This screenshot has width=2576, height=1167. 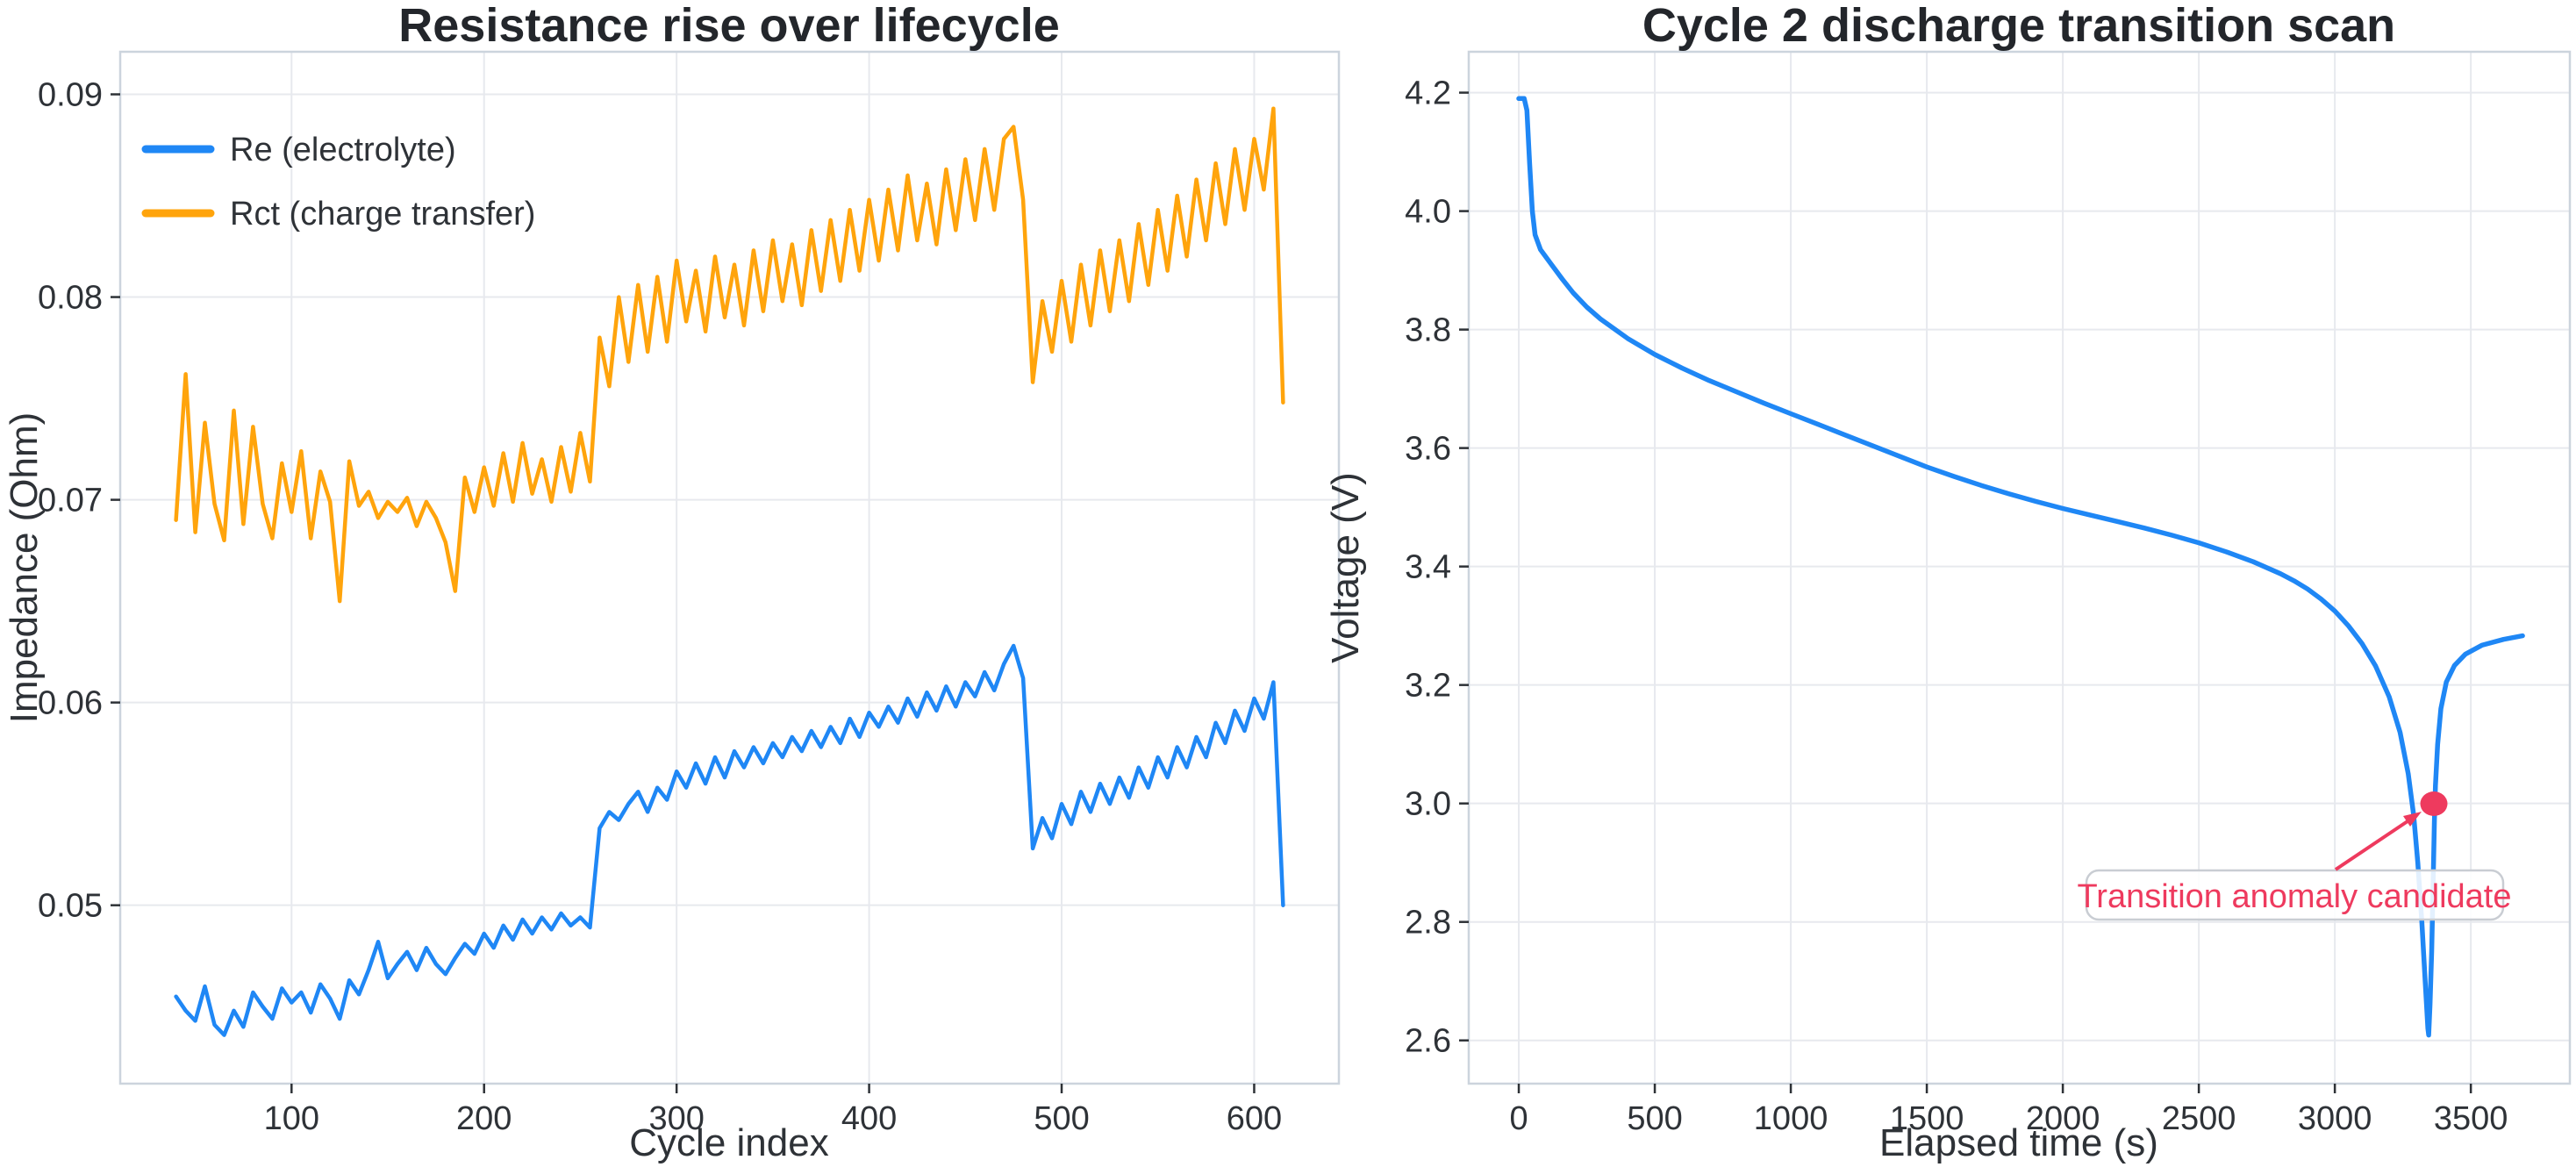 What do you see at coordinates (70, 95) in the screenshot?
I see `y-tick-label: 0.09` at bounding box center [70, 95].